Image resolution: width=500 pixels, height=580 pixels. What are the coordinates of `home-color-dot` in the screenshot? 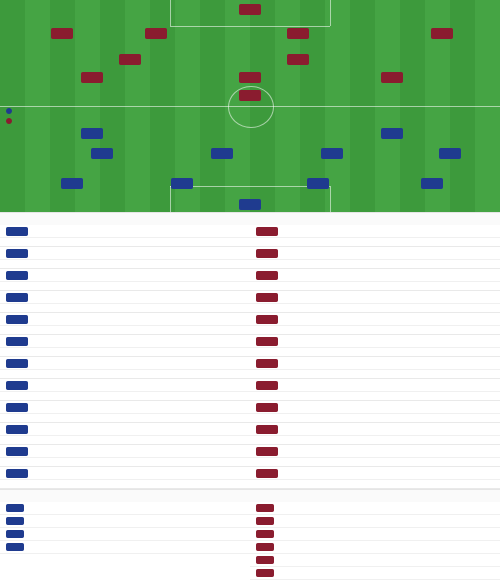 It's located at (9, 111).